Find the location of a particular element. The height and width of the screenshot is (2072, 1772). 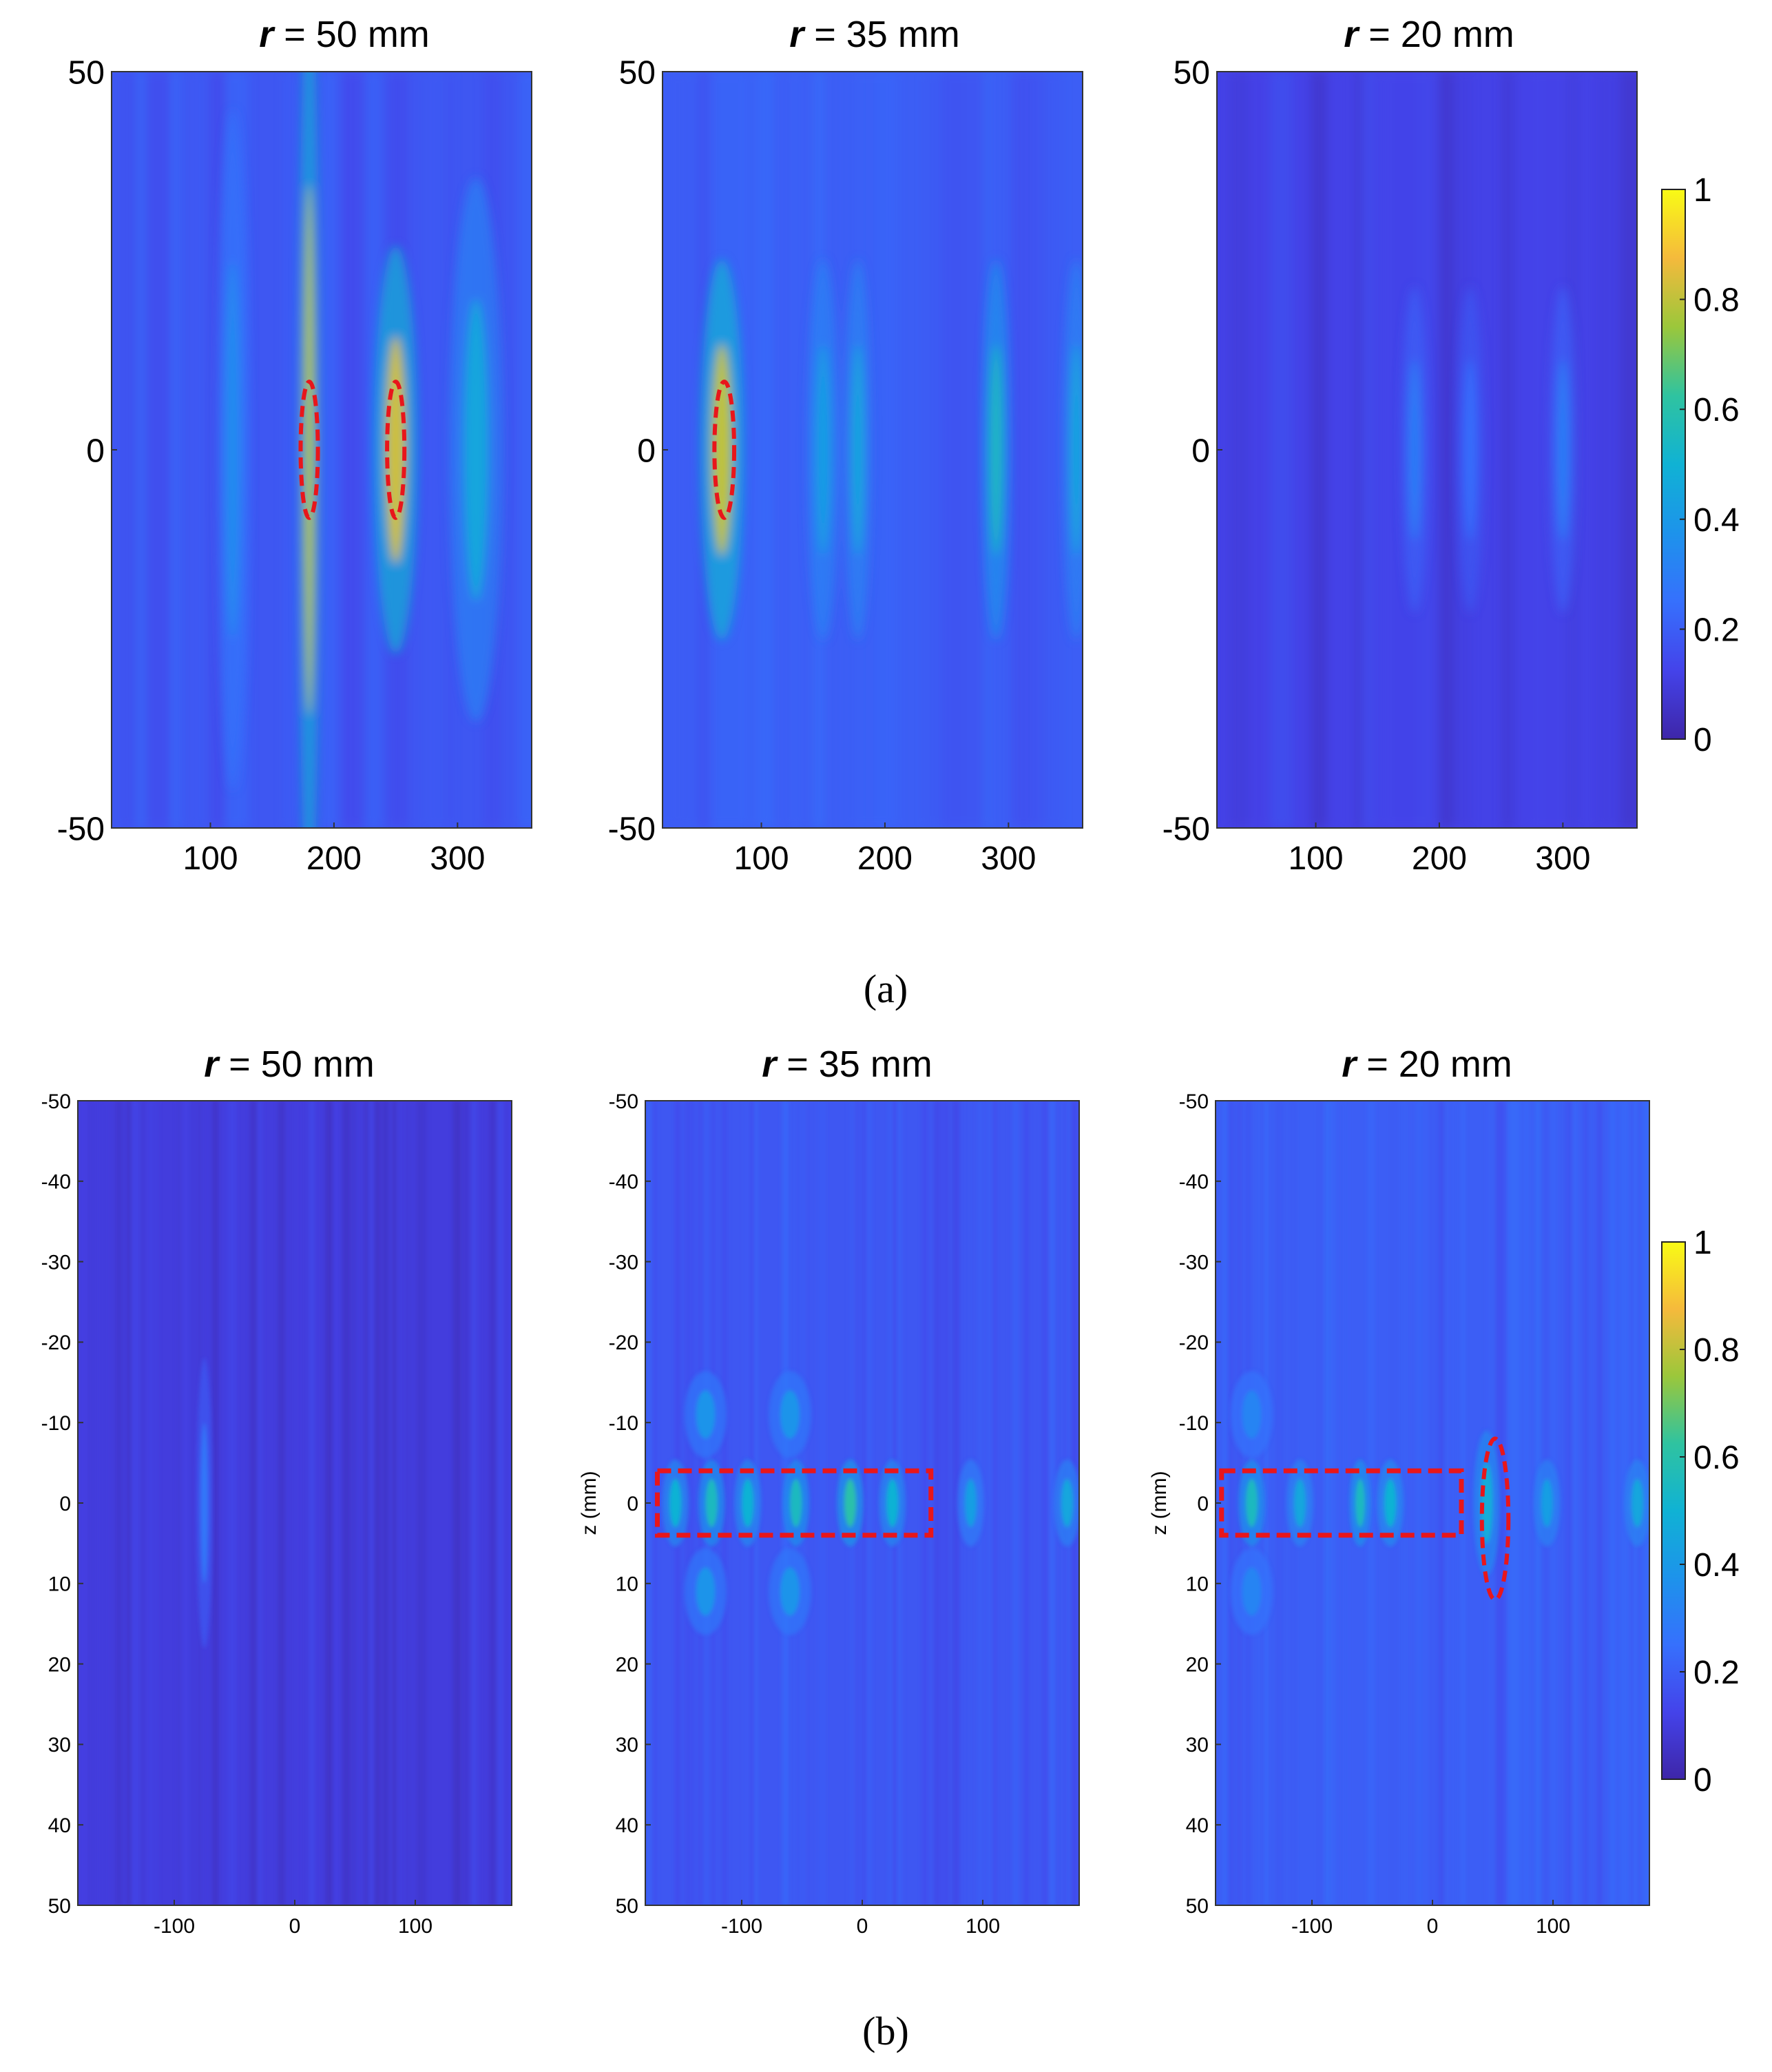

caption-b: (b) is located at coordinates (885, 2031).